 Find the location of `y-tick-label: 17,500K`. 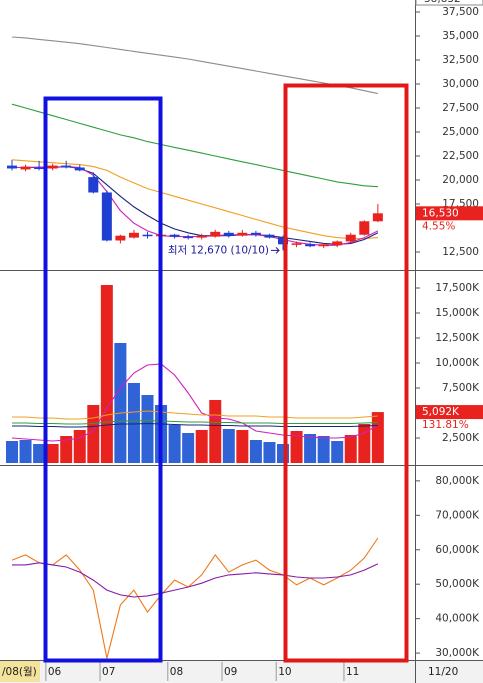

y-tick-label: 17,500K is located at coordinates (457, 288).